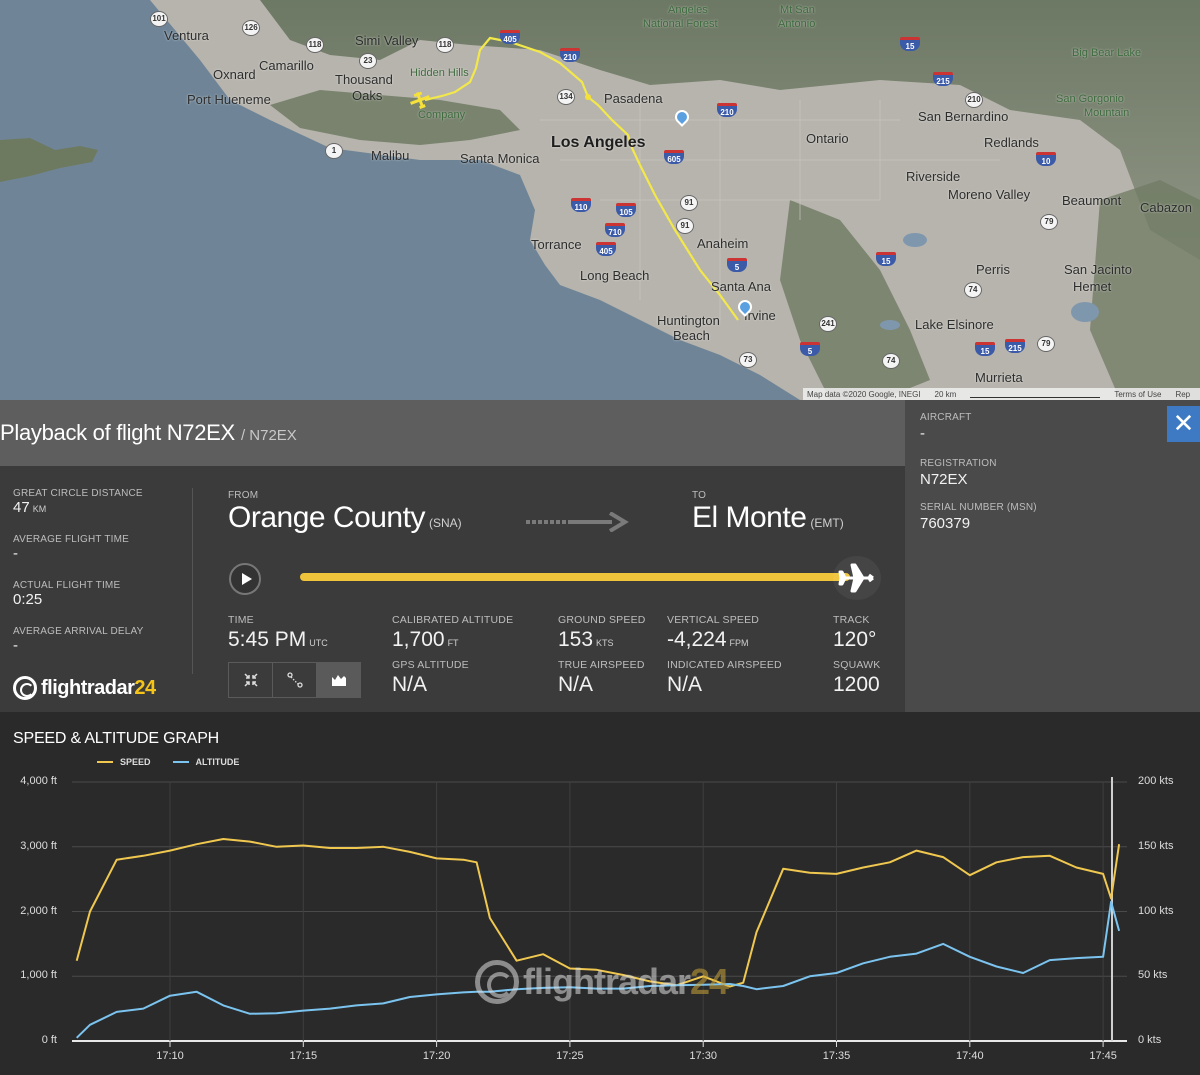 Image resolution: width=1200 pixels, height=1075 pixels. Describe the element at coordinates (430, 678) in the screenshot. I see `metric-gps-altitude: GPS altitude N/A` at that location.